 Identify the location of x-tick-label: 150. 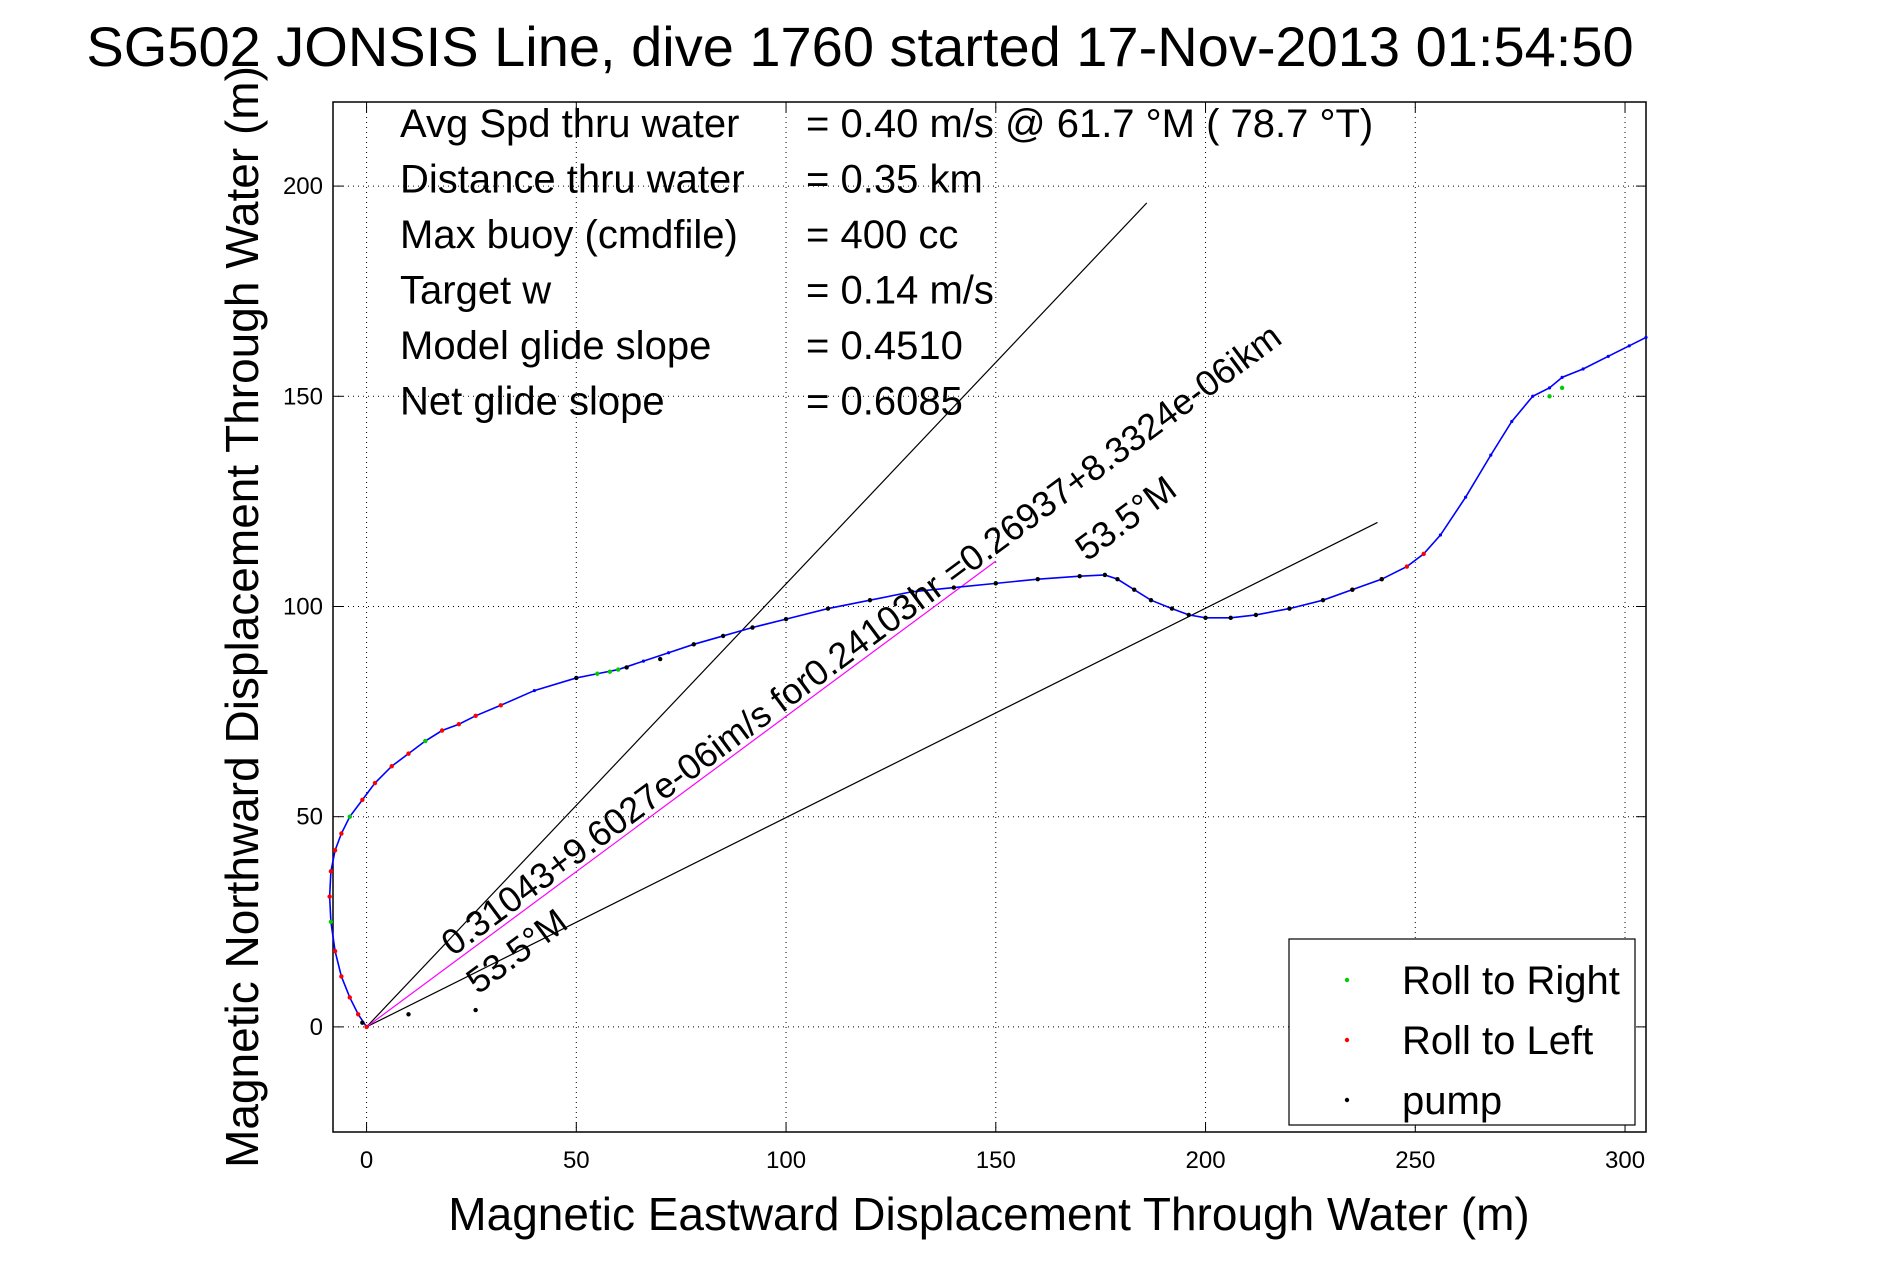
(996, 1160).